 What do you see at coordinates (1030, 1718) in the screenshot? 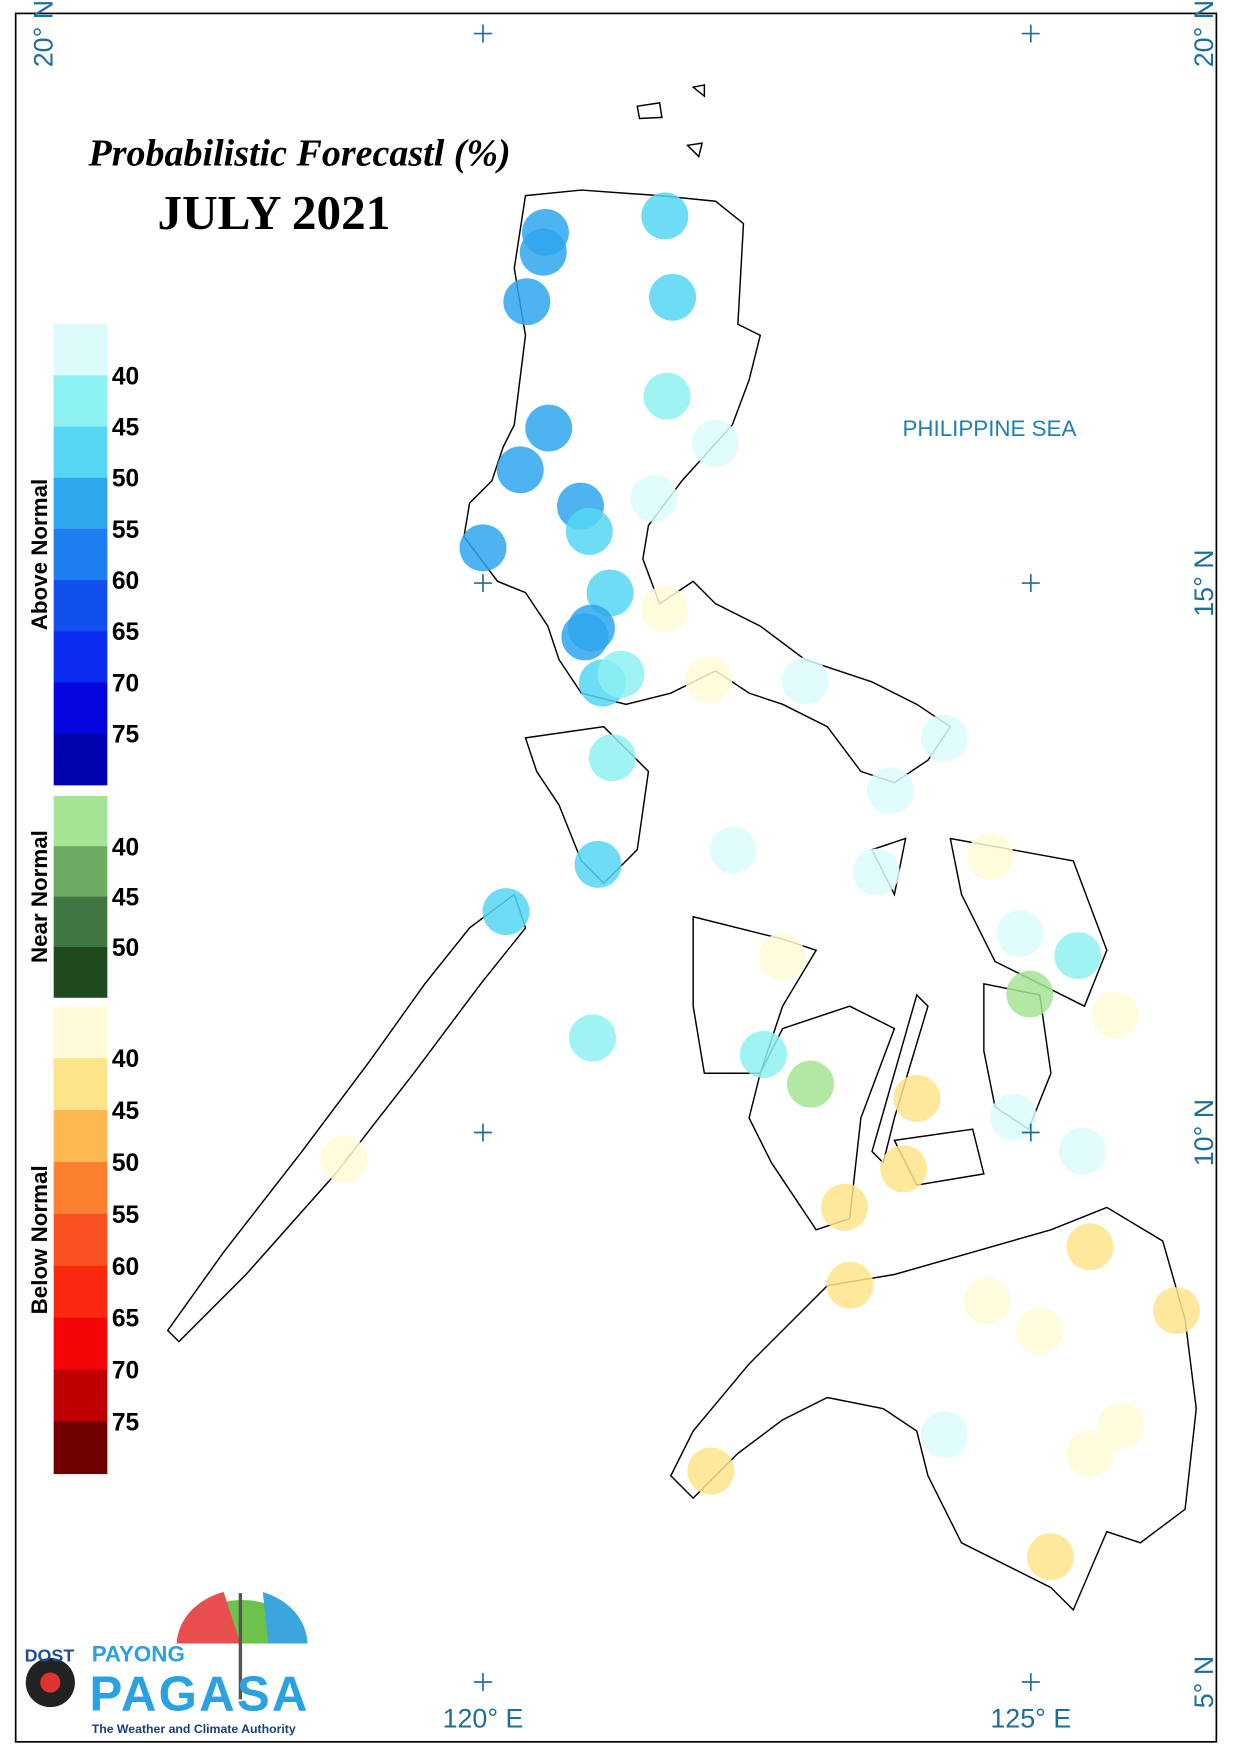
I see `lon-label: 125° E` at bounding box center [1030, 1718].